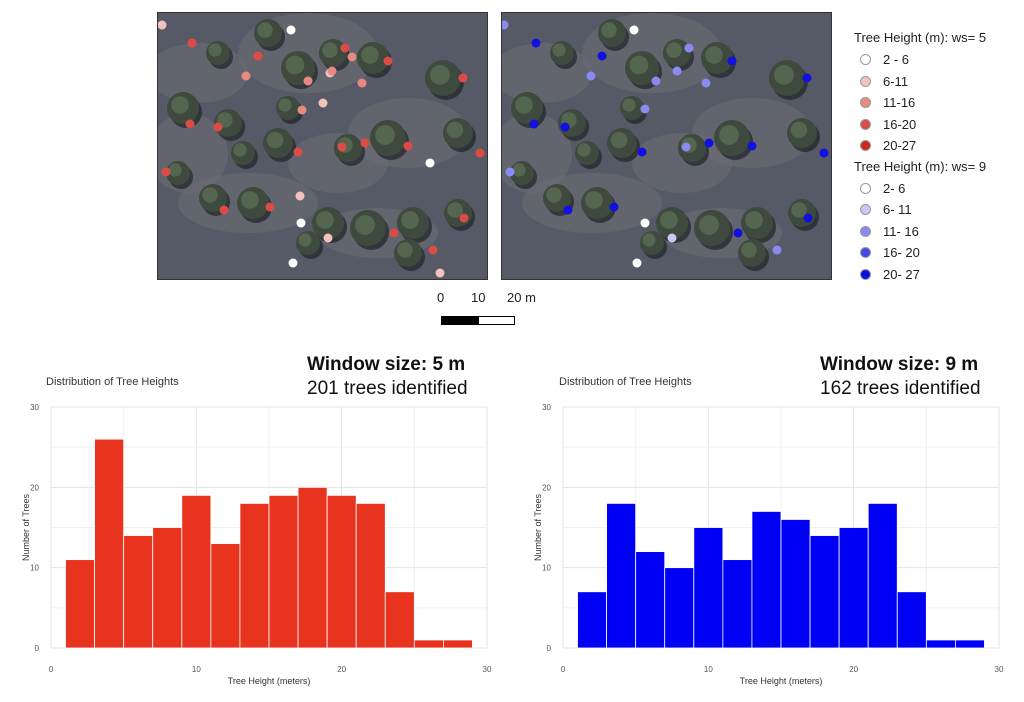  Describe the element at coordinates (546, 407) in the screenshot. I see `y-tick-label: 30` at that location.